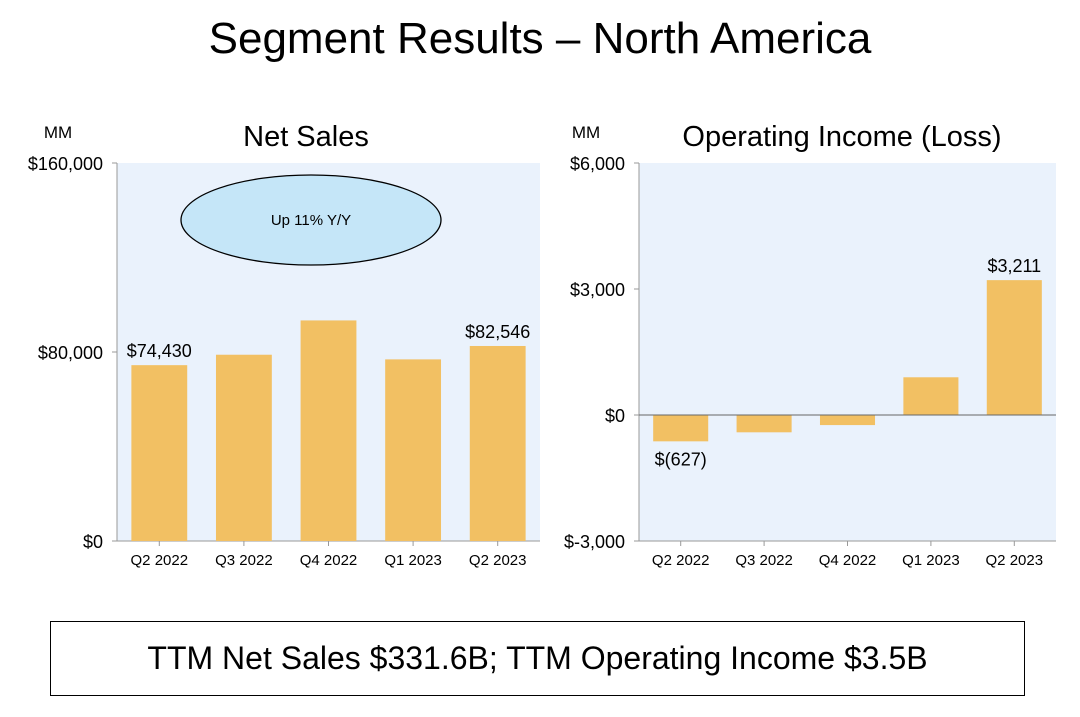 This screenshot has width=1080, height=717. Describe the element at coordinates (329, 560) in the screenshot. I see `chart1-x-tick-label: Q4 2022` at that location.